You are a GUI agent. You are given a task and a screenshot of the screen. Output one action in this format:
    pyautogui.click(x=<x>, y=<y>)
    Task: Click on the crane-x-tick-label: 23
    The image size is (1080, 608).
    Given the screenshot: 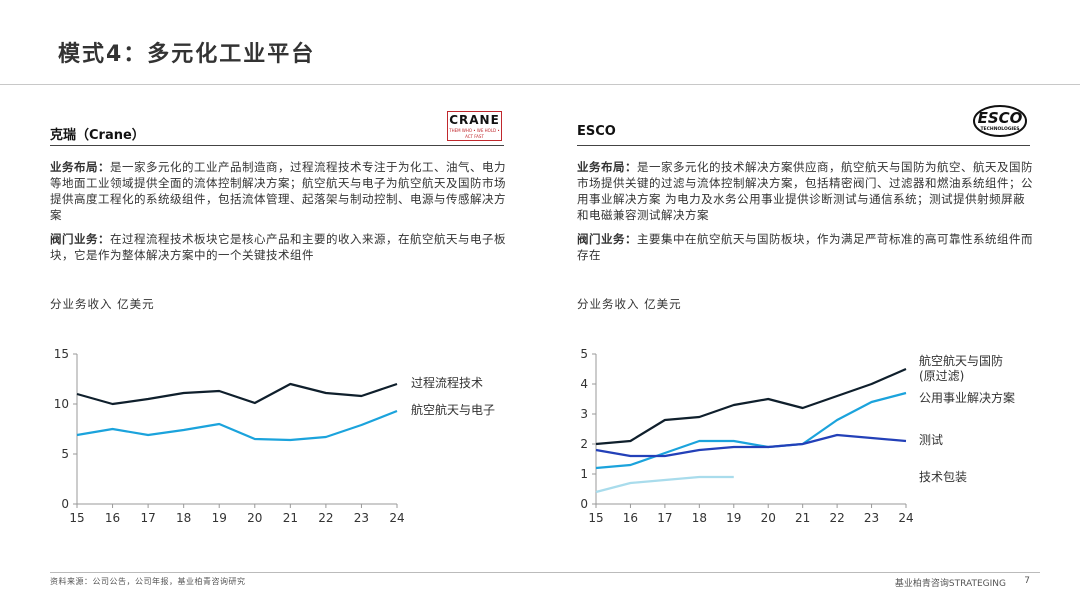 What is the action you would take?
    pyautogui.click(x=361, y=518)
    